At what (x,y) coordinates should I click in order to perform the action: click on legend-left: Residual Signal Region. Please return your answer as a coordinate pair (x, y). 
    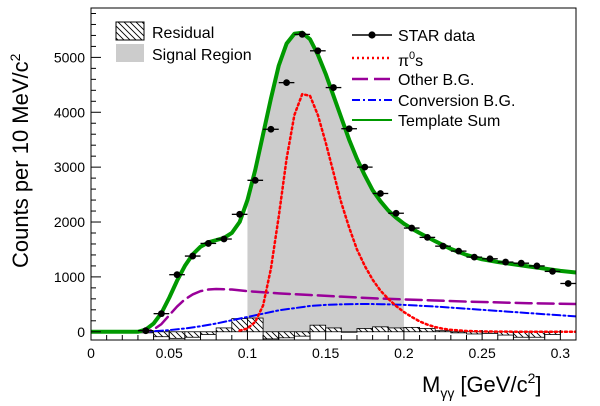
    Looking at the image, I should click on (183, 42).